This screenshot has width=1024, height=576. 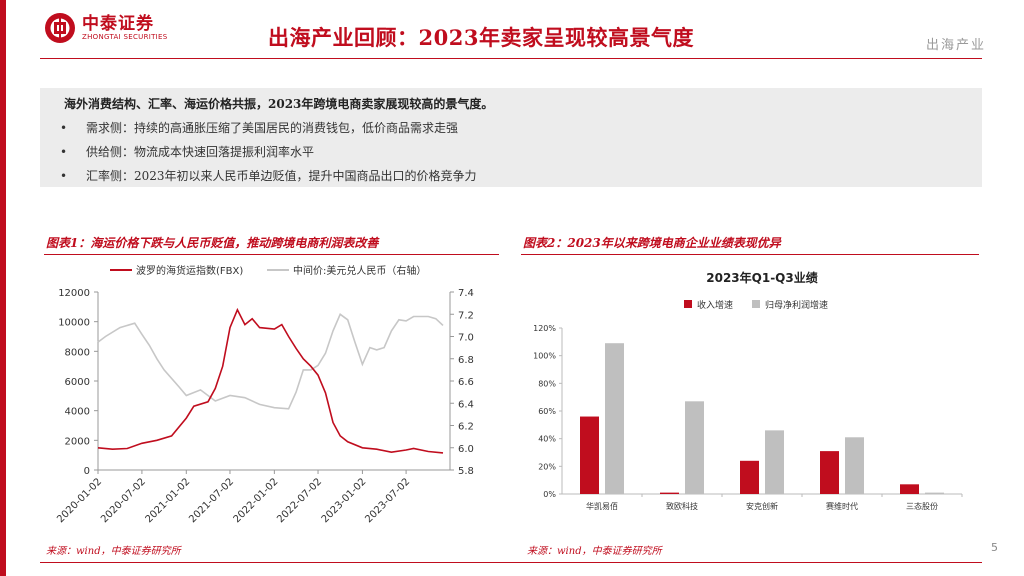 I want to click on page-number: 5, so click(x=994, y=547).